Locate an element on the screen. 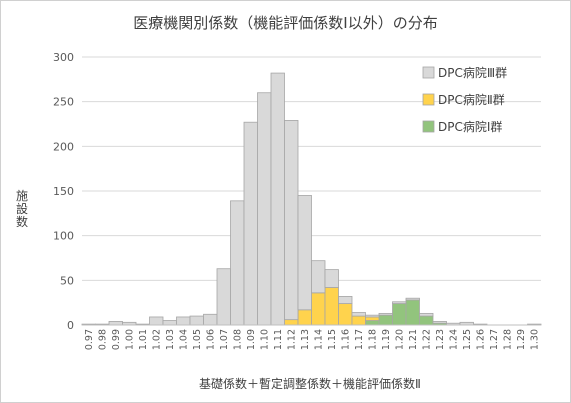 Image resolution: width=571 pixels, height=403 pixels. x-tick-label: 1.02 is located at coordinates (156, 339).